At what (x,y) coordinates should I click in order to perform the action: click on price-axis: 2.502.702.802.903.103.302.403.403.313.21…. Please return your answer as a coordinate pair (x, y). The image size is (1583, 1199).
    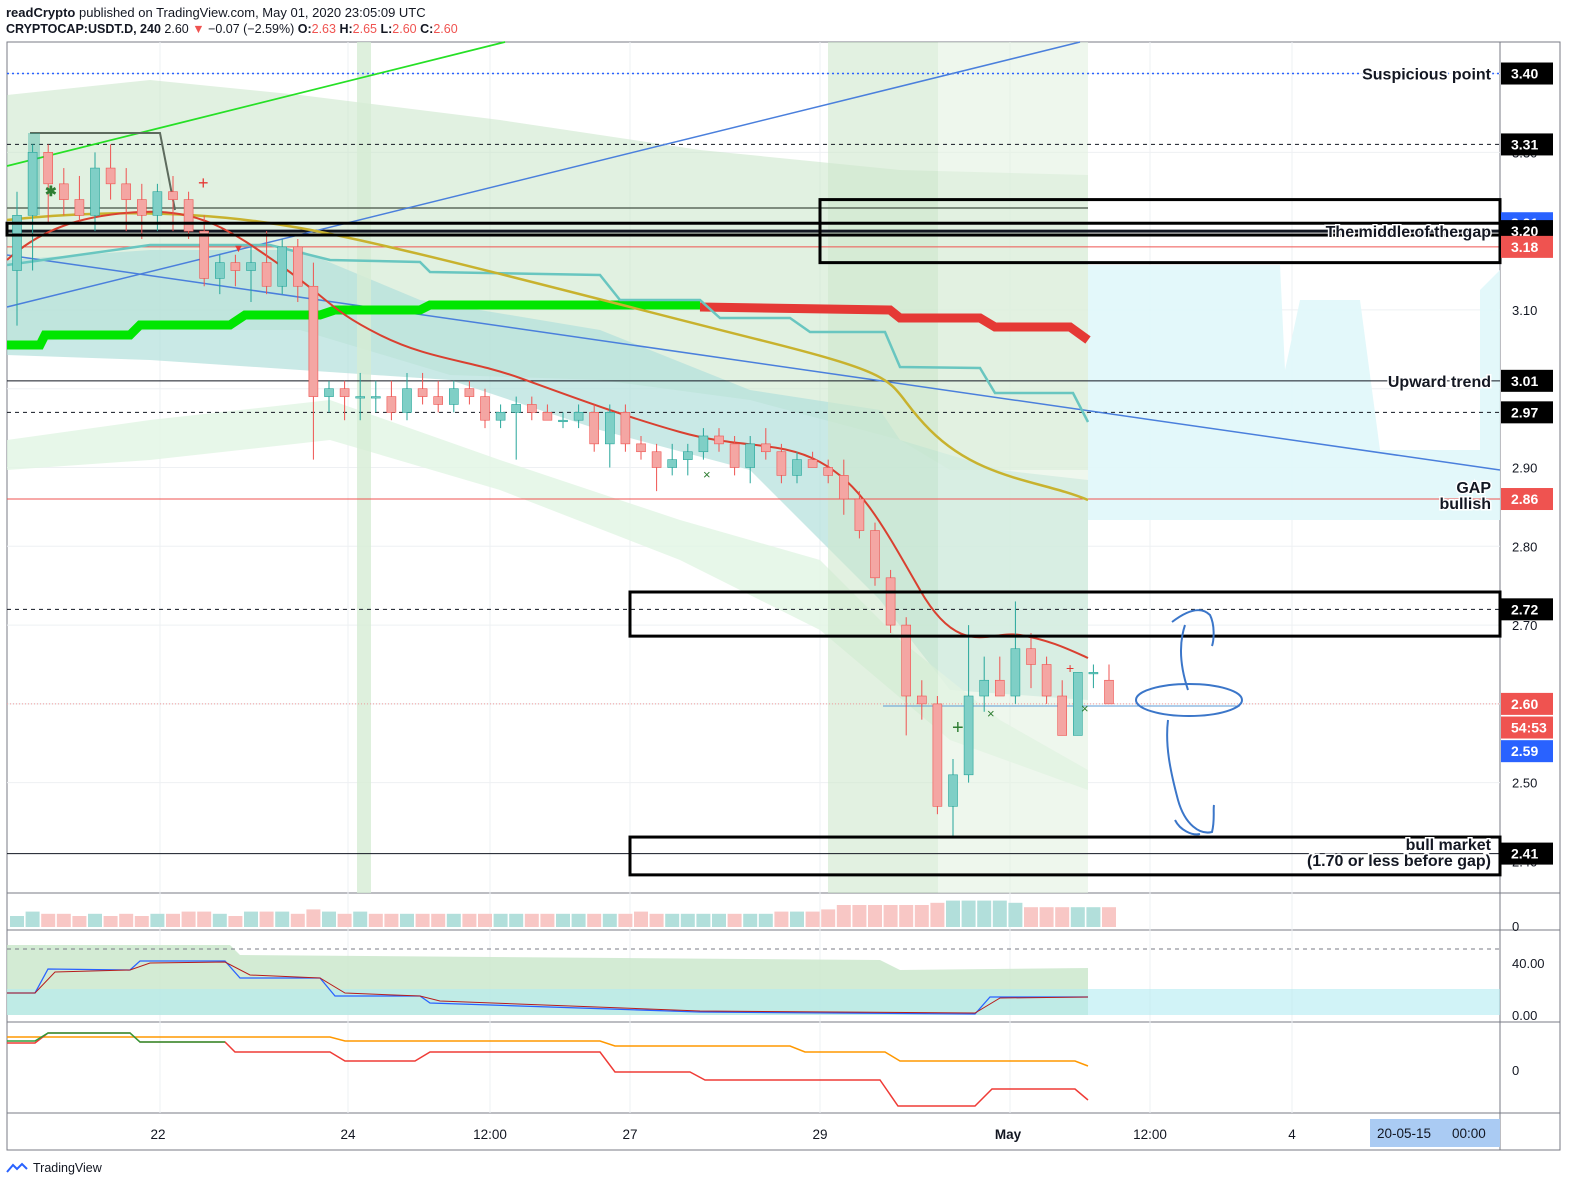
    Looking at the image, I should click on (1527, 466).